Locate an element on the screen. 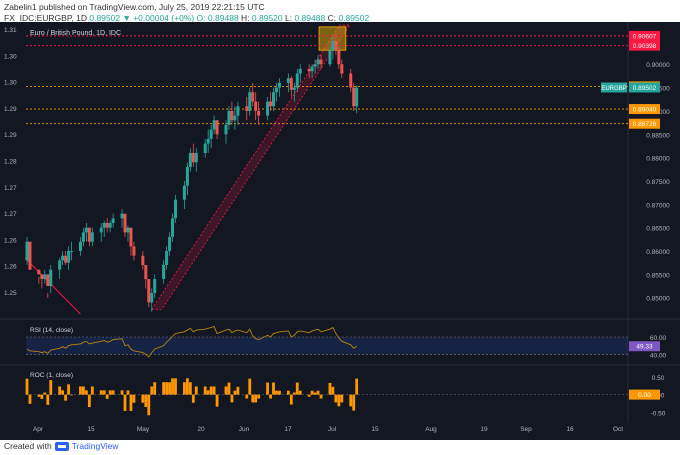  high-label: H: is located at coordinates (245, 18).